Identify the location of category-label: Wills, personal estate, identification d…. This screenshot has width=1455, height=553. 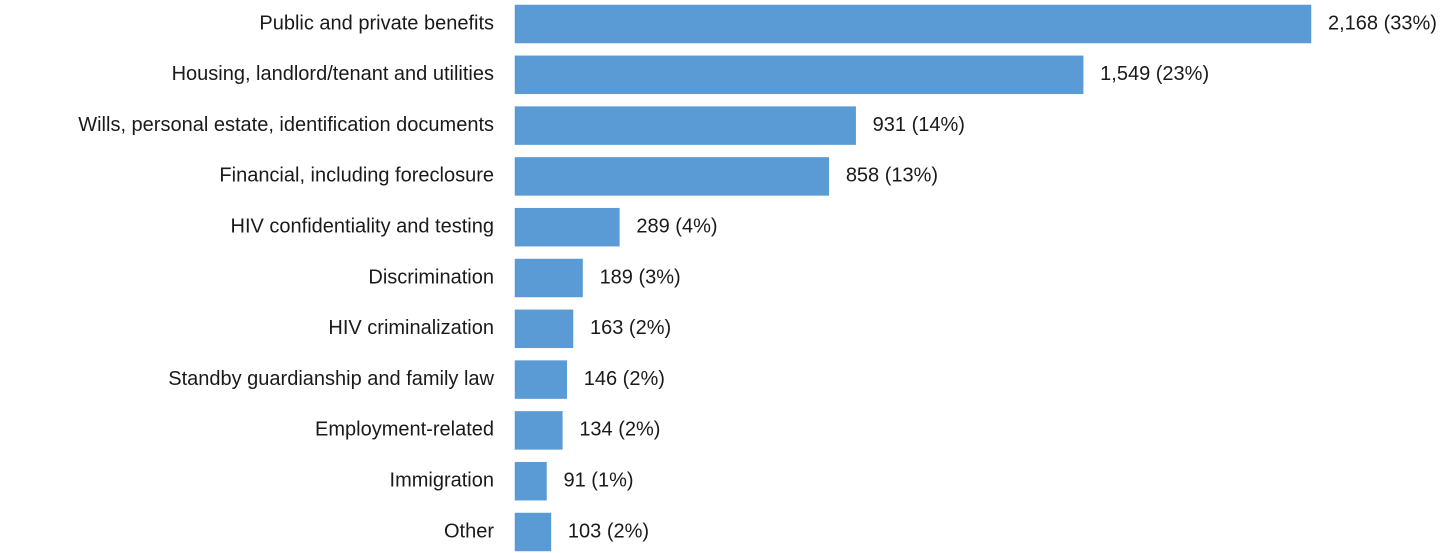
(286, 125).